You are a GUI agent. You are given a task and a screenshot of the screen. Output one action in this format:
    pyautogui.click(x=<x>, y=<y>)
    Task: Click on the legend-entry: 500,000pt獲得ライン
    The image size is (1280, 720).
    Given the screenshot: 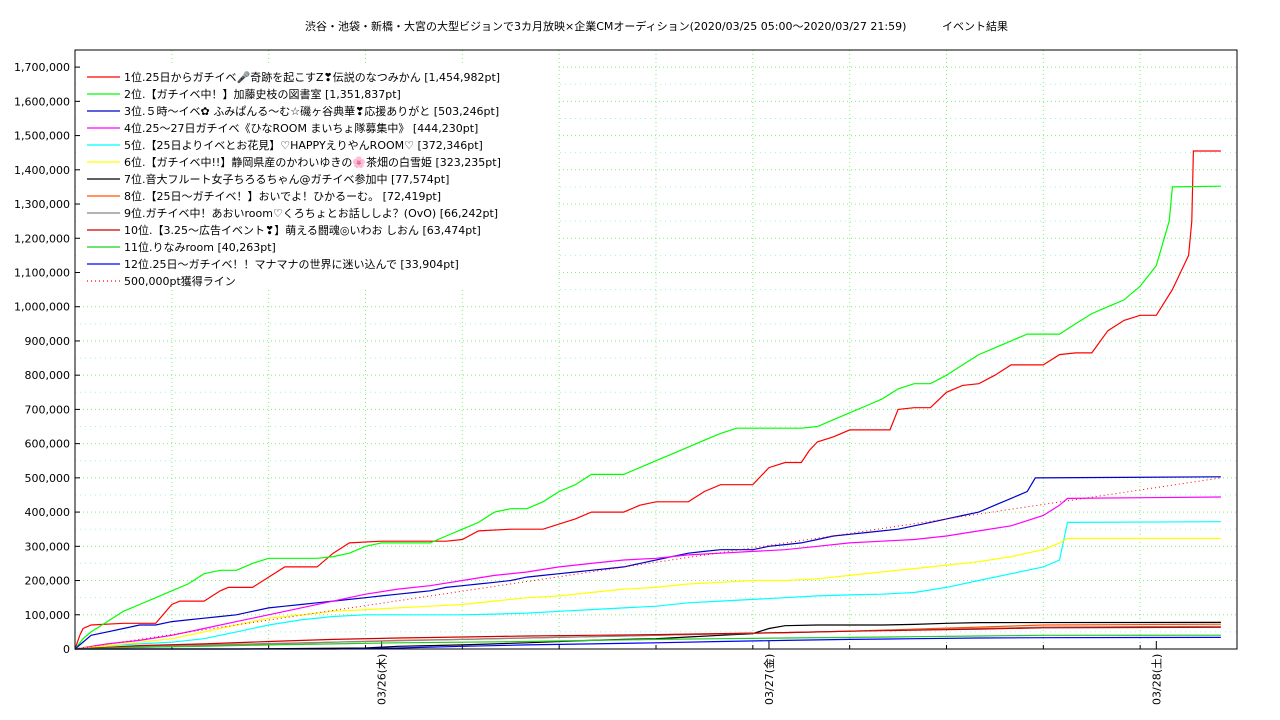 What is the action you would take?
    pyautogui.click(x=180, y=281)
    